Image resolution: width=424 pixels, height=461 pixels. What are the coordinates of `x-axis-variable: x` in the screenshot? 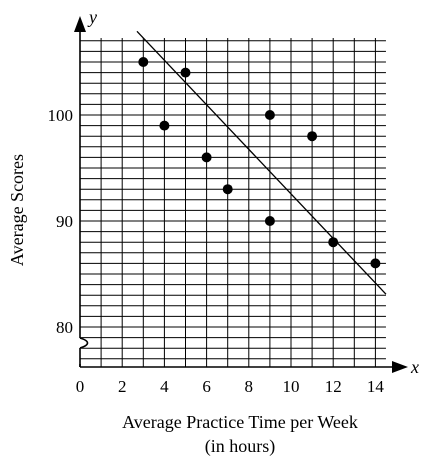 It's located at (414, 367).